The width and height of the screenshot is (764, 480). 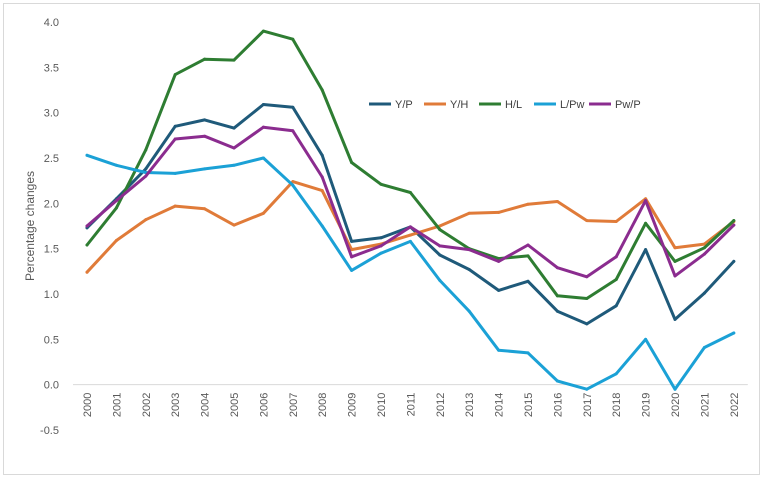 I want to click on x-tick-label: 2006, so click(x=264, y=405).